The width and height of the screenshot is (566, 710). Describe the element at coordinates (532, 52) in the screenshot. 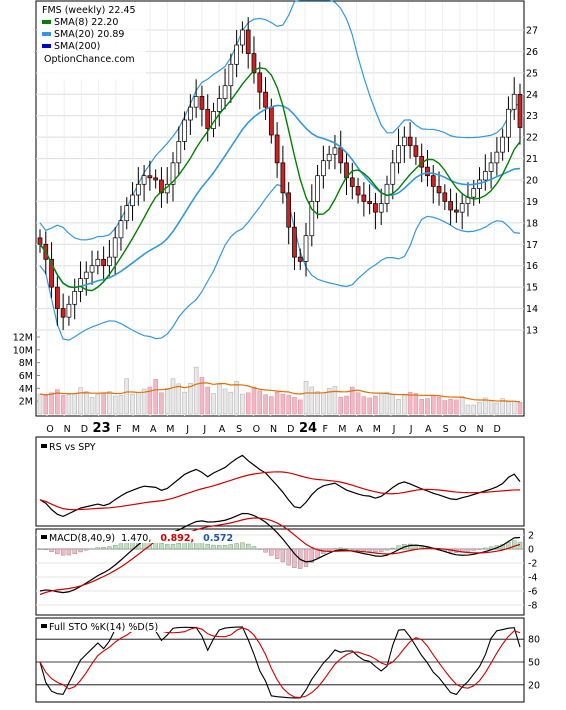

I see `price-tick-label: 26` at that location.